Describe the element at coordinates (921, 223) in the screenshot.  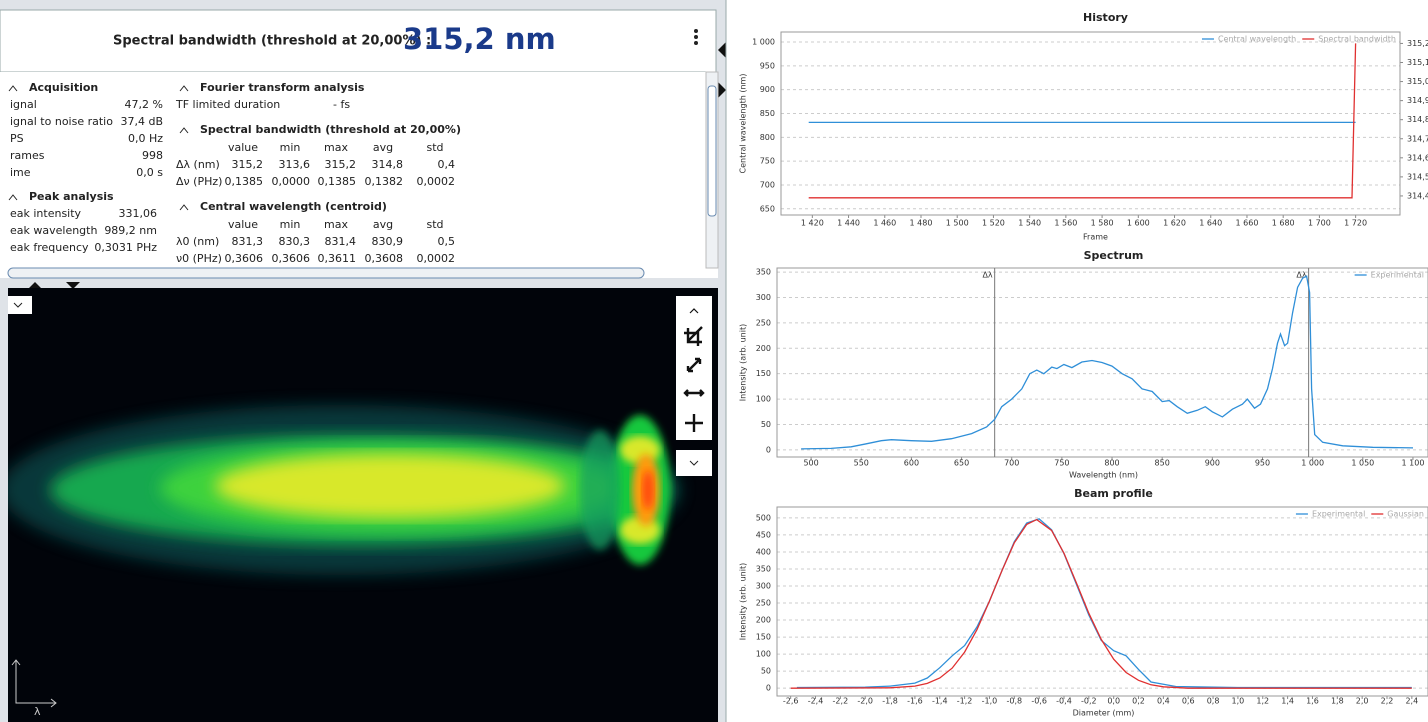
I see `x-tick-label: 1 480` at that location.